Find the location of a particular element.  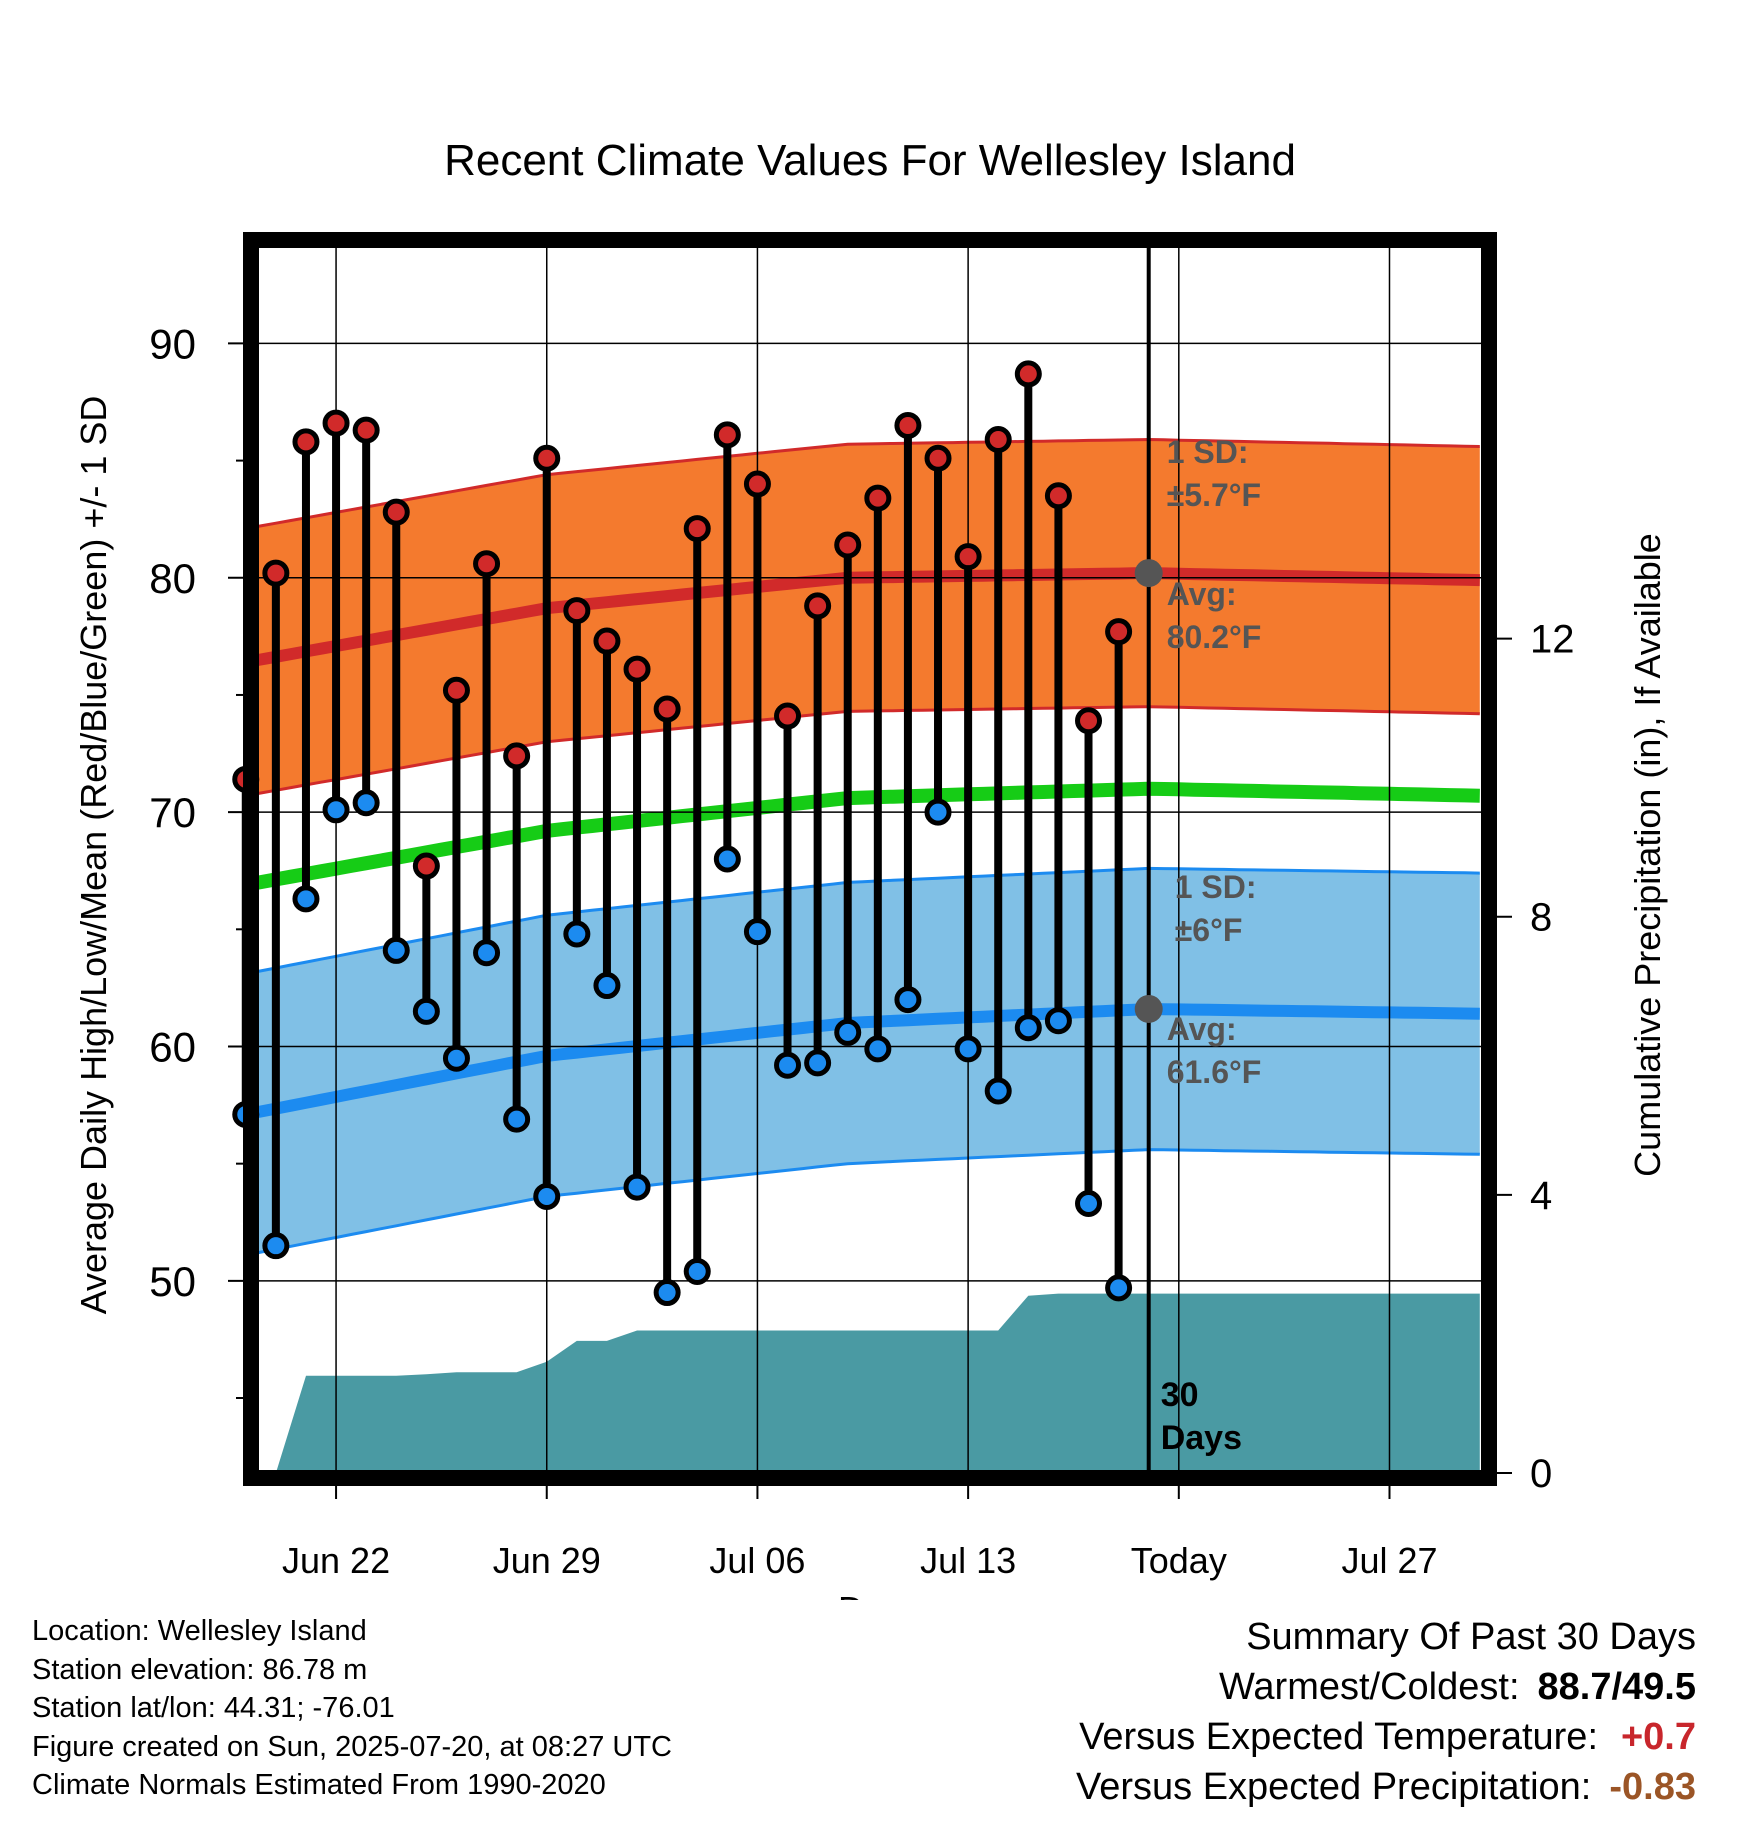

y-tick-label: 60 is located at coordinates (172, 1046).